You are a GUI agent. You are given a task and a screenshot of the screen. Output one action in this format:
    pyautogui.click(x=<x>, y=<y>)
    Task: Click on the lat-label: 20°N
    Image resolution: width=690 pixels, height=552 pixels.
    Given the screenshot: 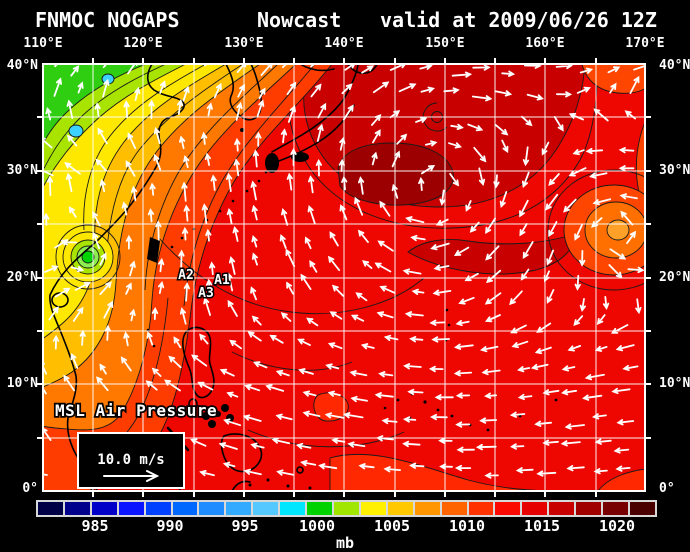 What is the action you would take?
    pyautogui.click(x=674, y=277)
    